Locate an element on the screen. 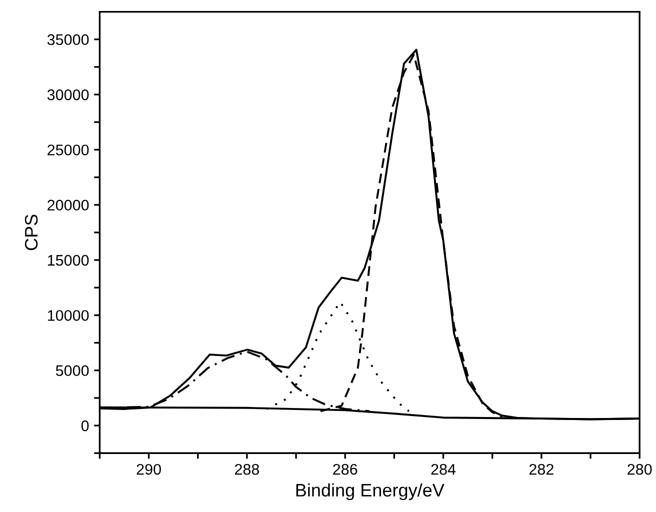  y-tick-label: 5000 is located at coordinates (72, 370).